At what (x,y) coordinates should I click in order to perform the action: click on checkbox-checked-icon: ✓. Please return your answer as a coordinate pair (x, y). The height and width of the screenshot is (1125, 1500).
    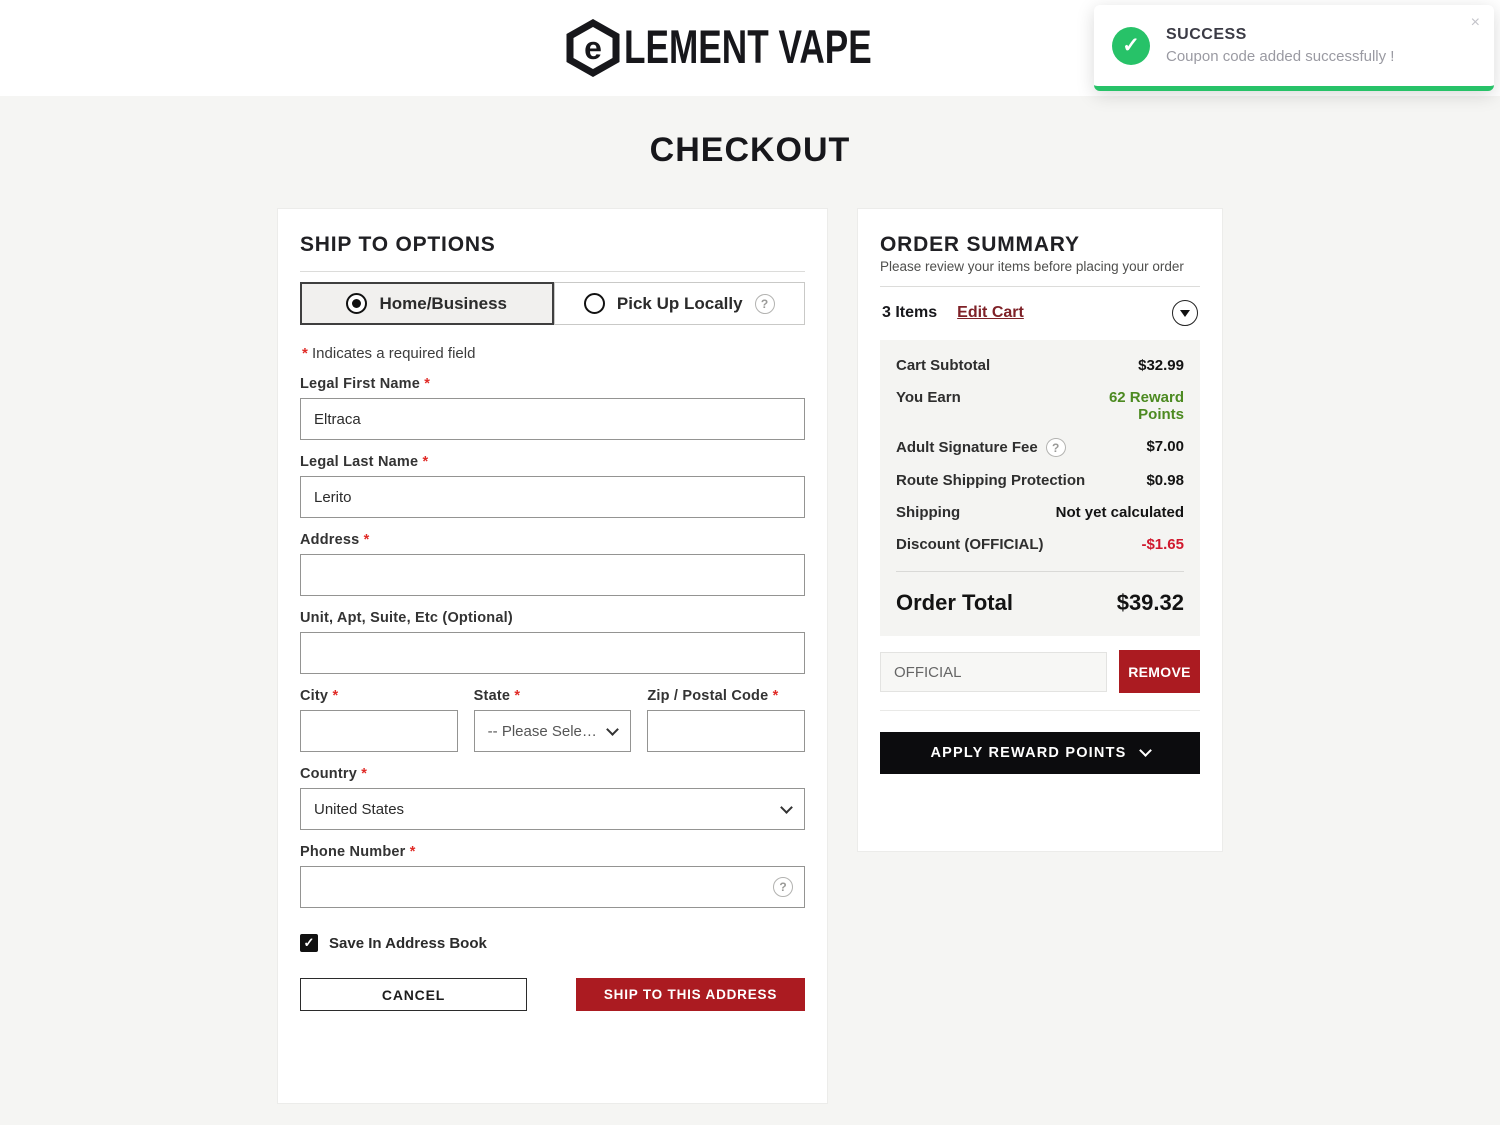
    Looking at the image, I should click on (309, 943).